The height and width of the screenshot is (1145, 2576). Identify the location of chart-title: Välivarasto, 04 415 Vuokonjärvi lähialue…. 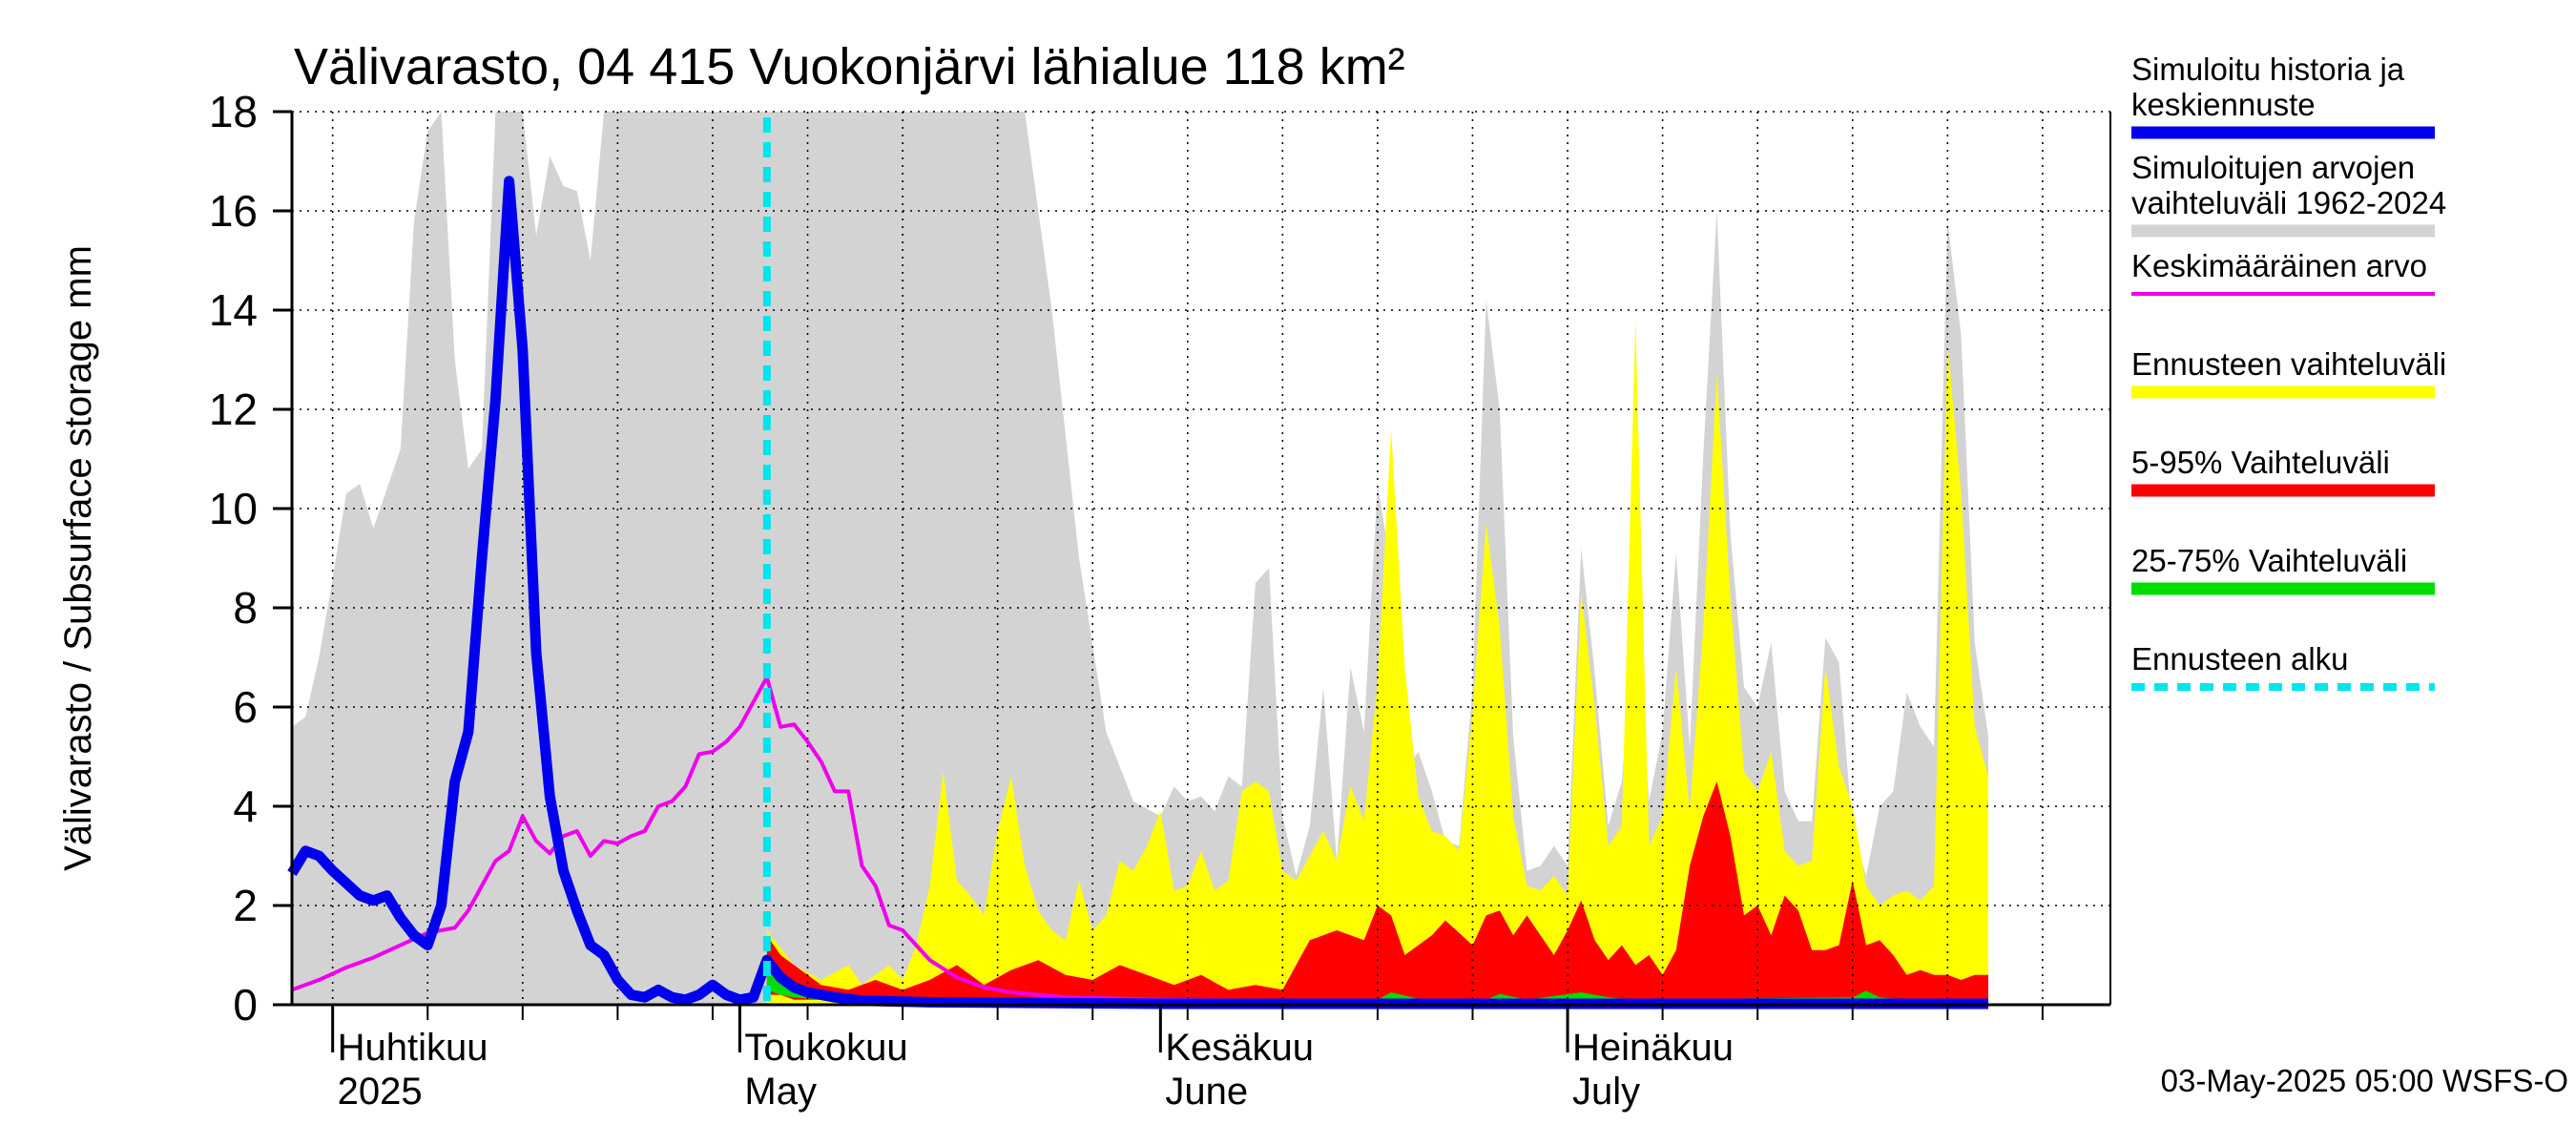
(849, 66).